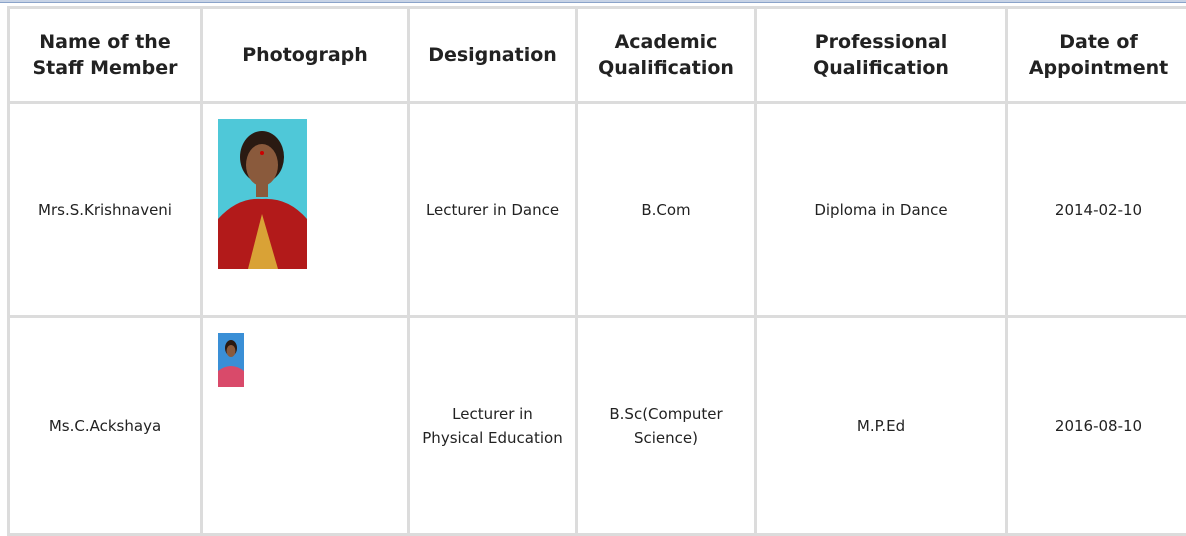 The image size is (1186, 536). I want to click on top-border, so click(593, 1).